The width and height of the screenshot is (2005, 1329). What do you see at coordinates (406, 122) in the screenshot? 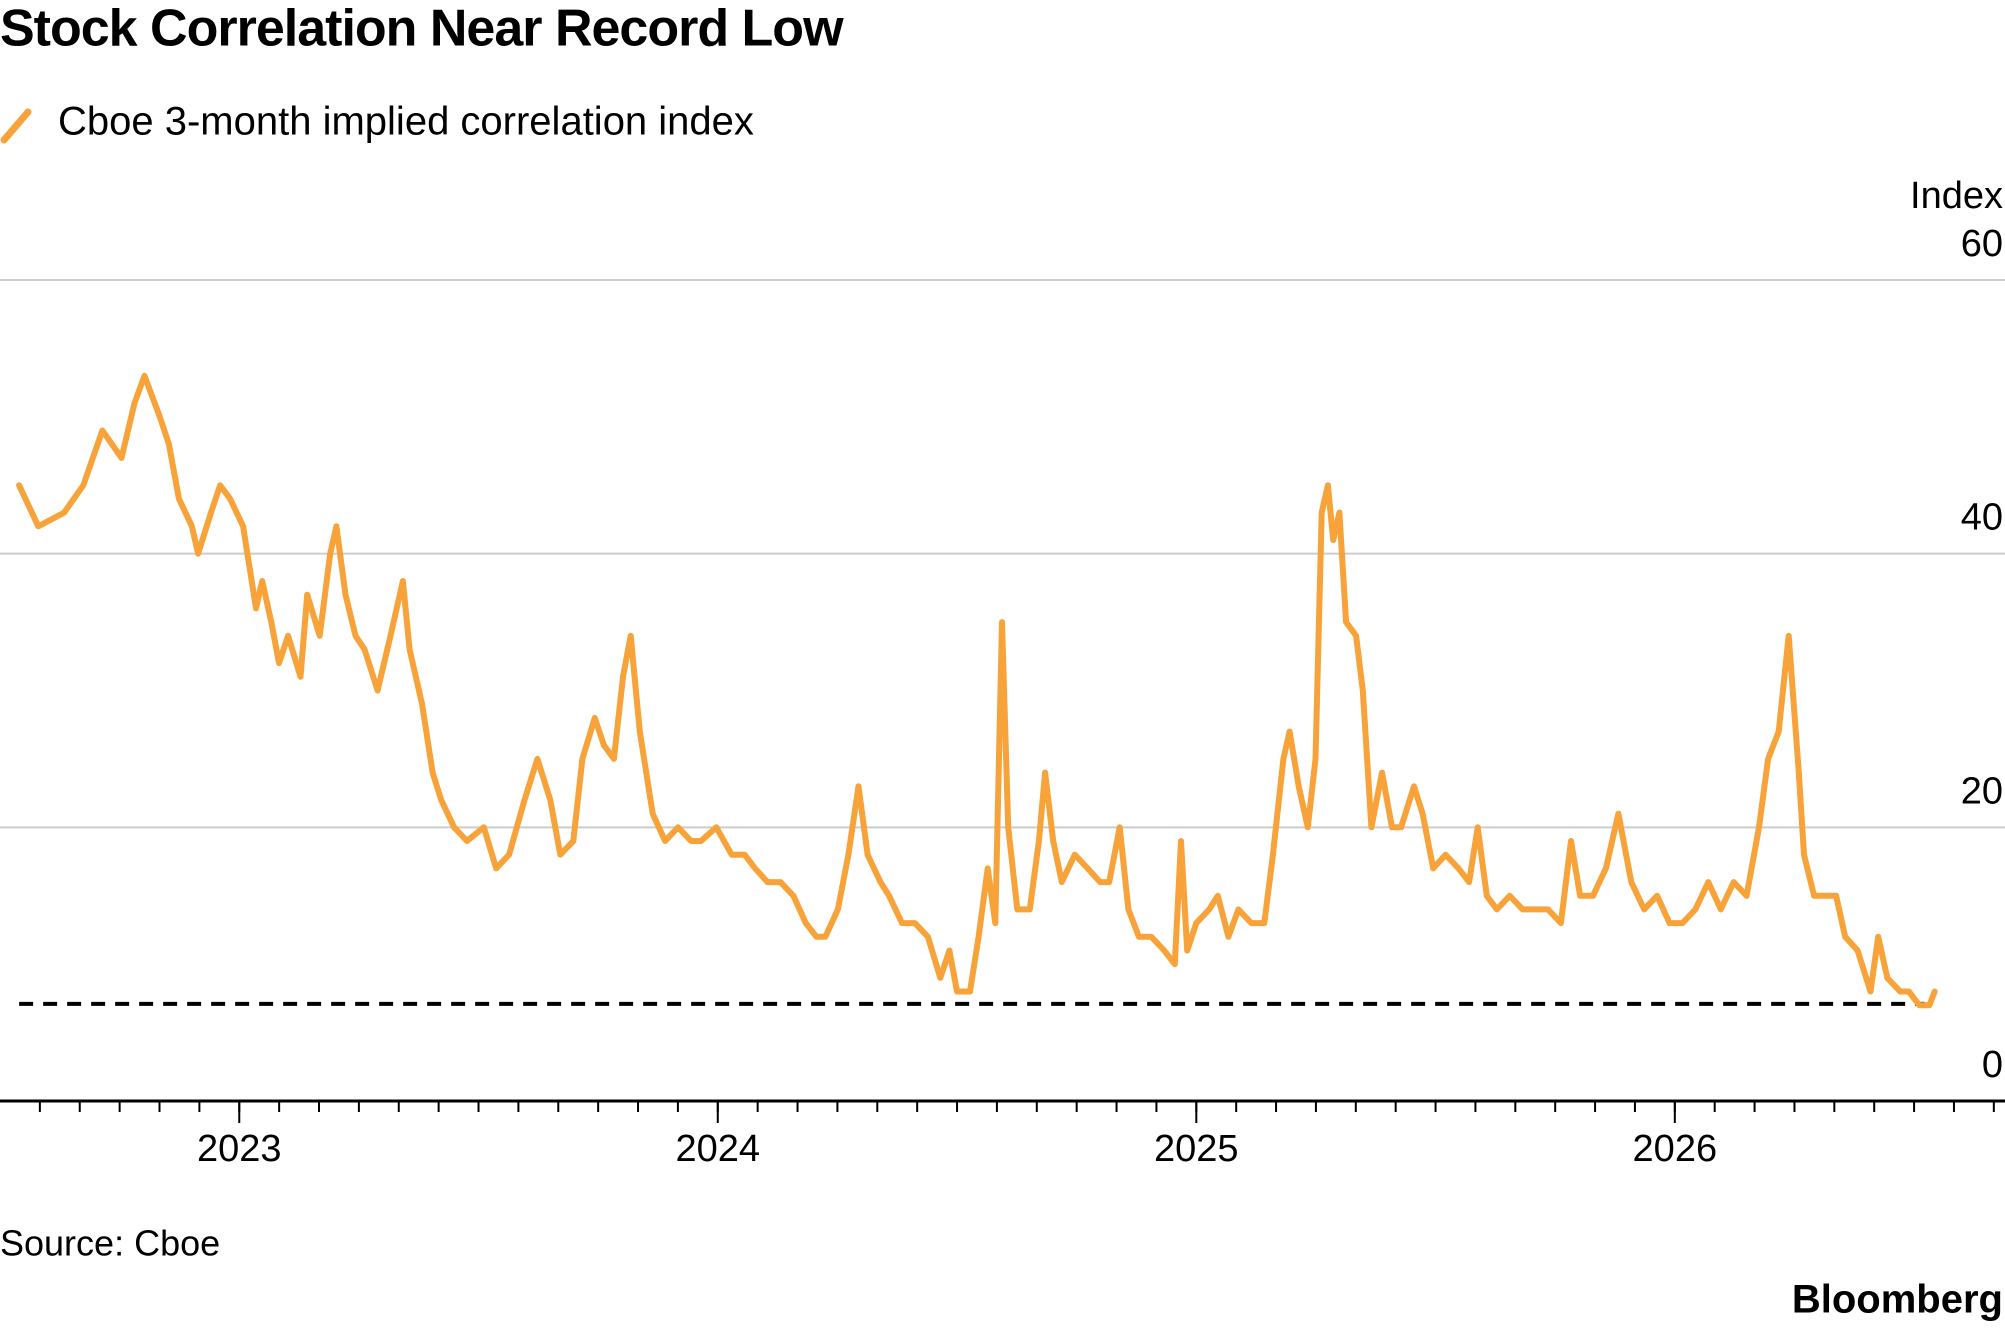
I see `legend-label: Cboe 3-month implied correlation index` at bounding box center [406, 122].